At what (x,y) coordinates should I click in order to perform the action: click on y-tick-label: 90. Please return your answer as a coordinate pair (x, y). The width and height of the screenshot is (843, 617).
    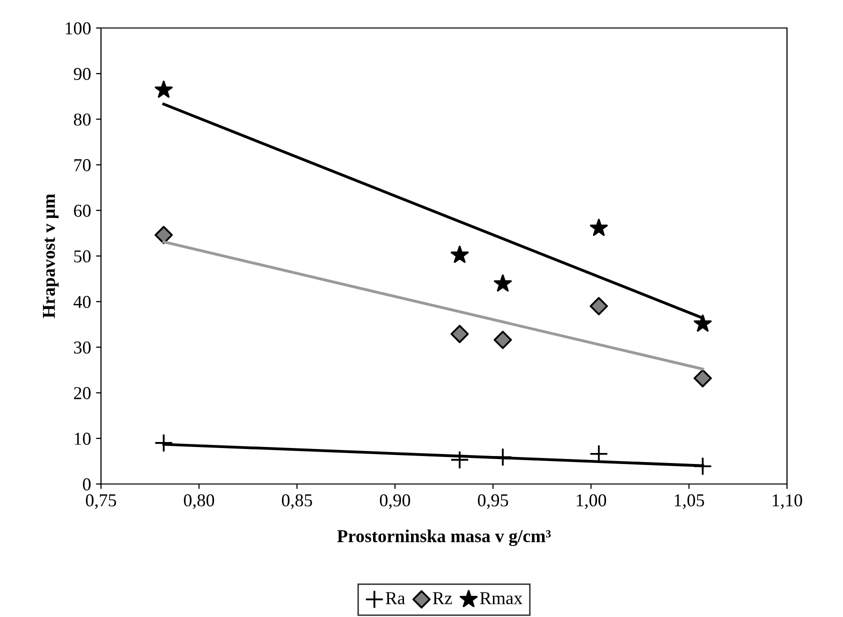
    Looking at the image, I should click on (82, 74).